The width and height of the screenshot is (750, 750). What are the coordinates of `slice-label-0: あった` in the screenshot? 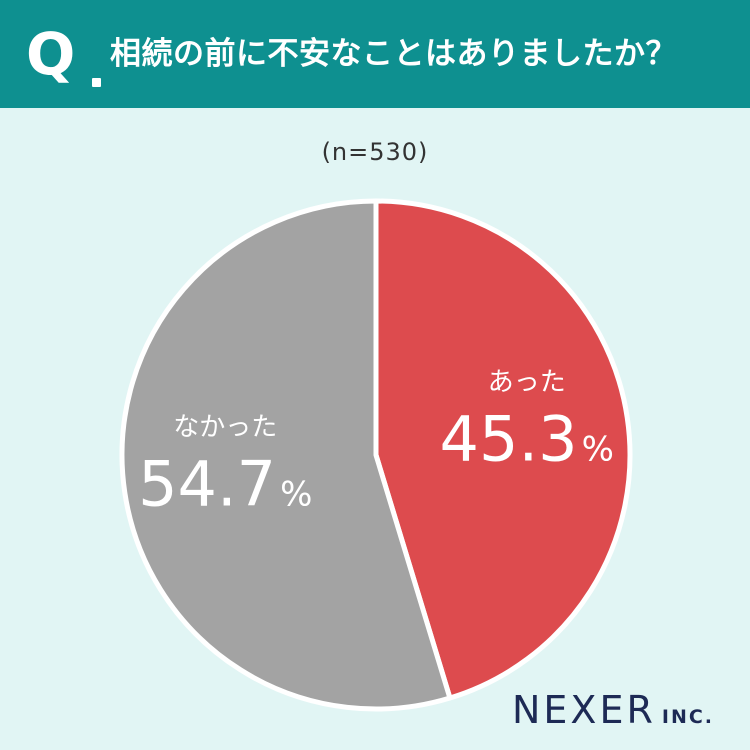 It's located at (527, 383).